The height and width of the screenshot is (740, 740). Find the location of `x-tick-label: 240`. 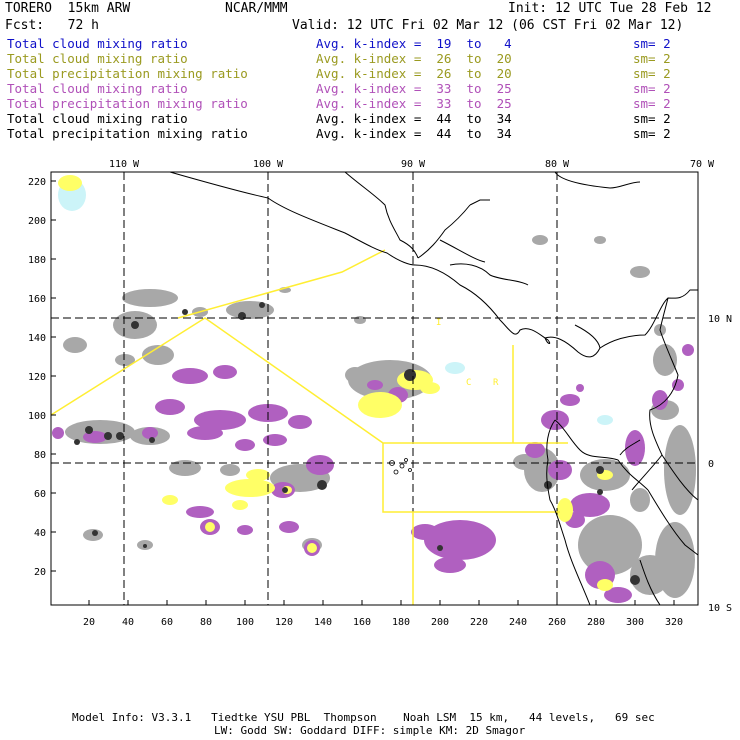

x-tick-label: 240 is located at coordinates (518, 622).